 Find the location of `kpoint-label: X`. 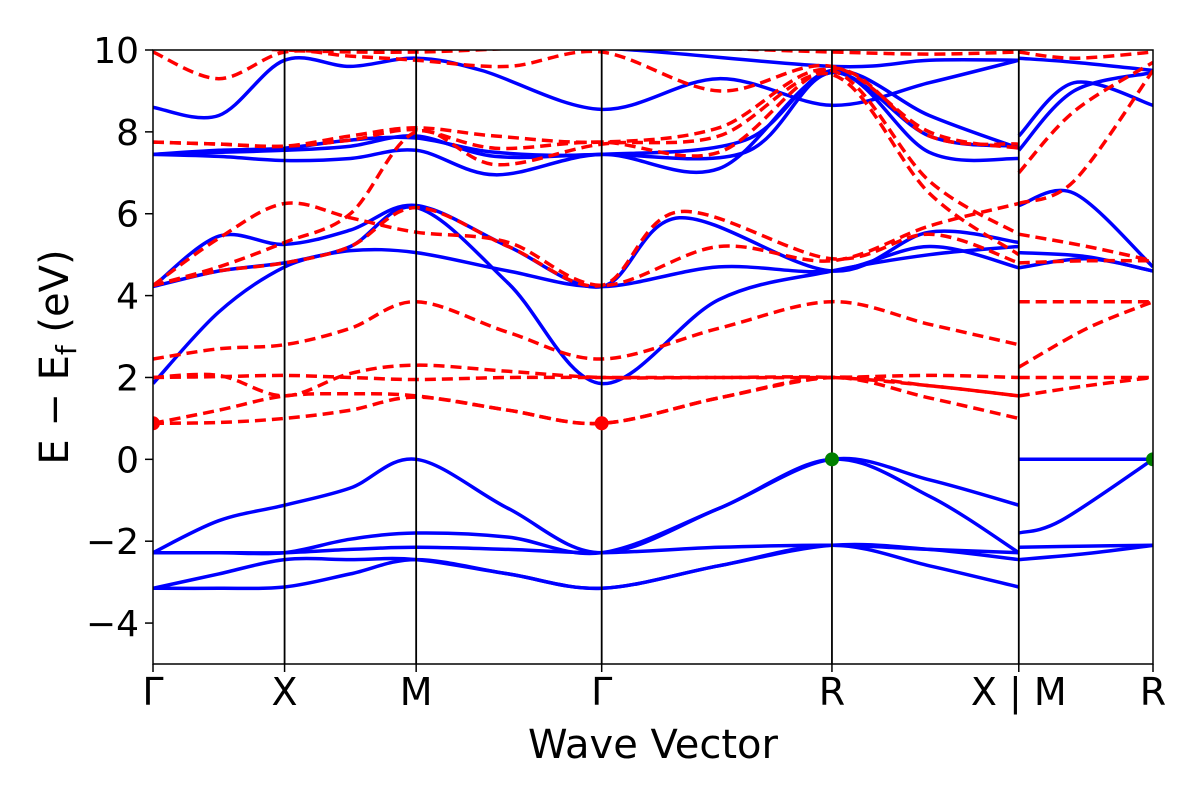

kpoint-label: X is located at coordinates (285, 692).